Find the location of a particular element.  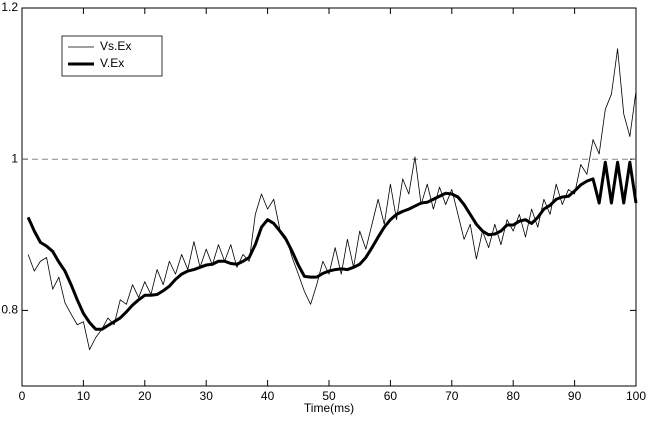

x-tick-label: 20 is located at coordinates (145, 396).